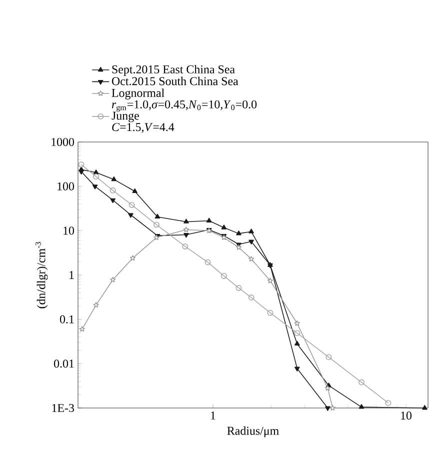 Image resolution: width=429 pixels, height=451 pixels. I want to click on y-tick-label: 10, so click(69, 230).